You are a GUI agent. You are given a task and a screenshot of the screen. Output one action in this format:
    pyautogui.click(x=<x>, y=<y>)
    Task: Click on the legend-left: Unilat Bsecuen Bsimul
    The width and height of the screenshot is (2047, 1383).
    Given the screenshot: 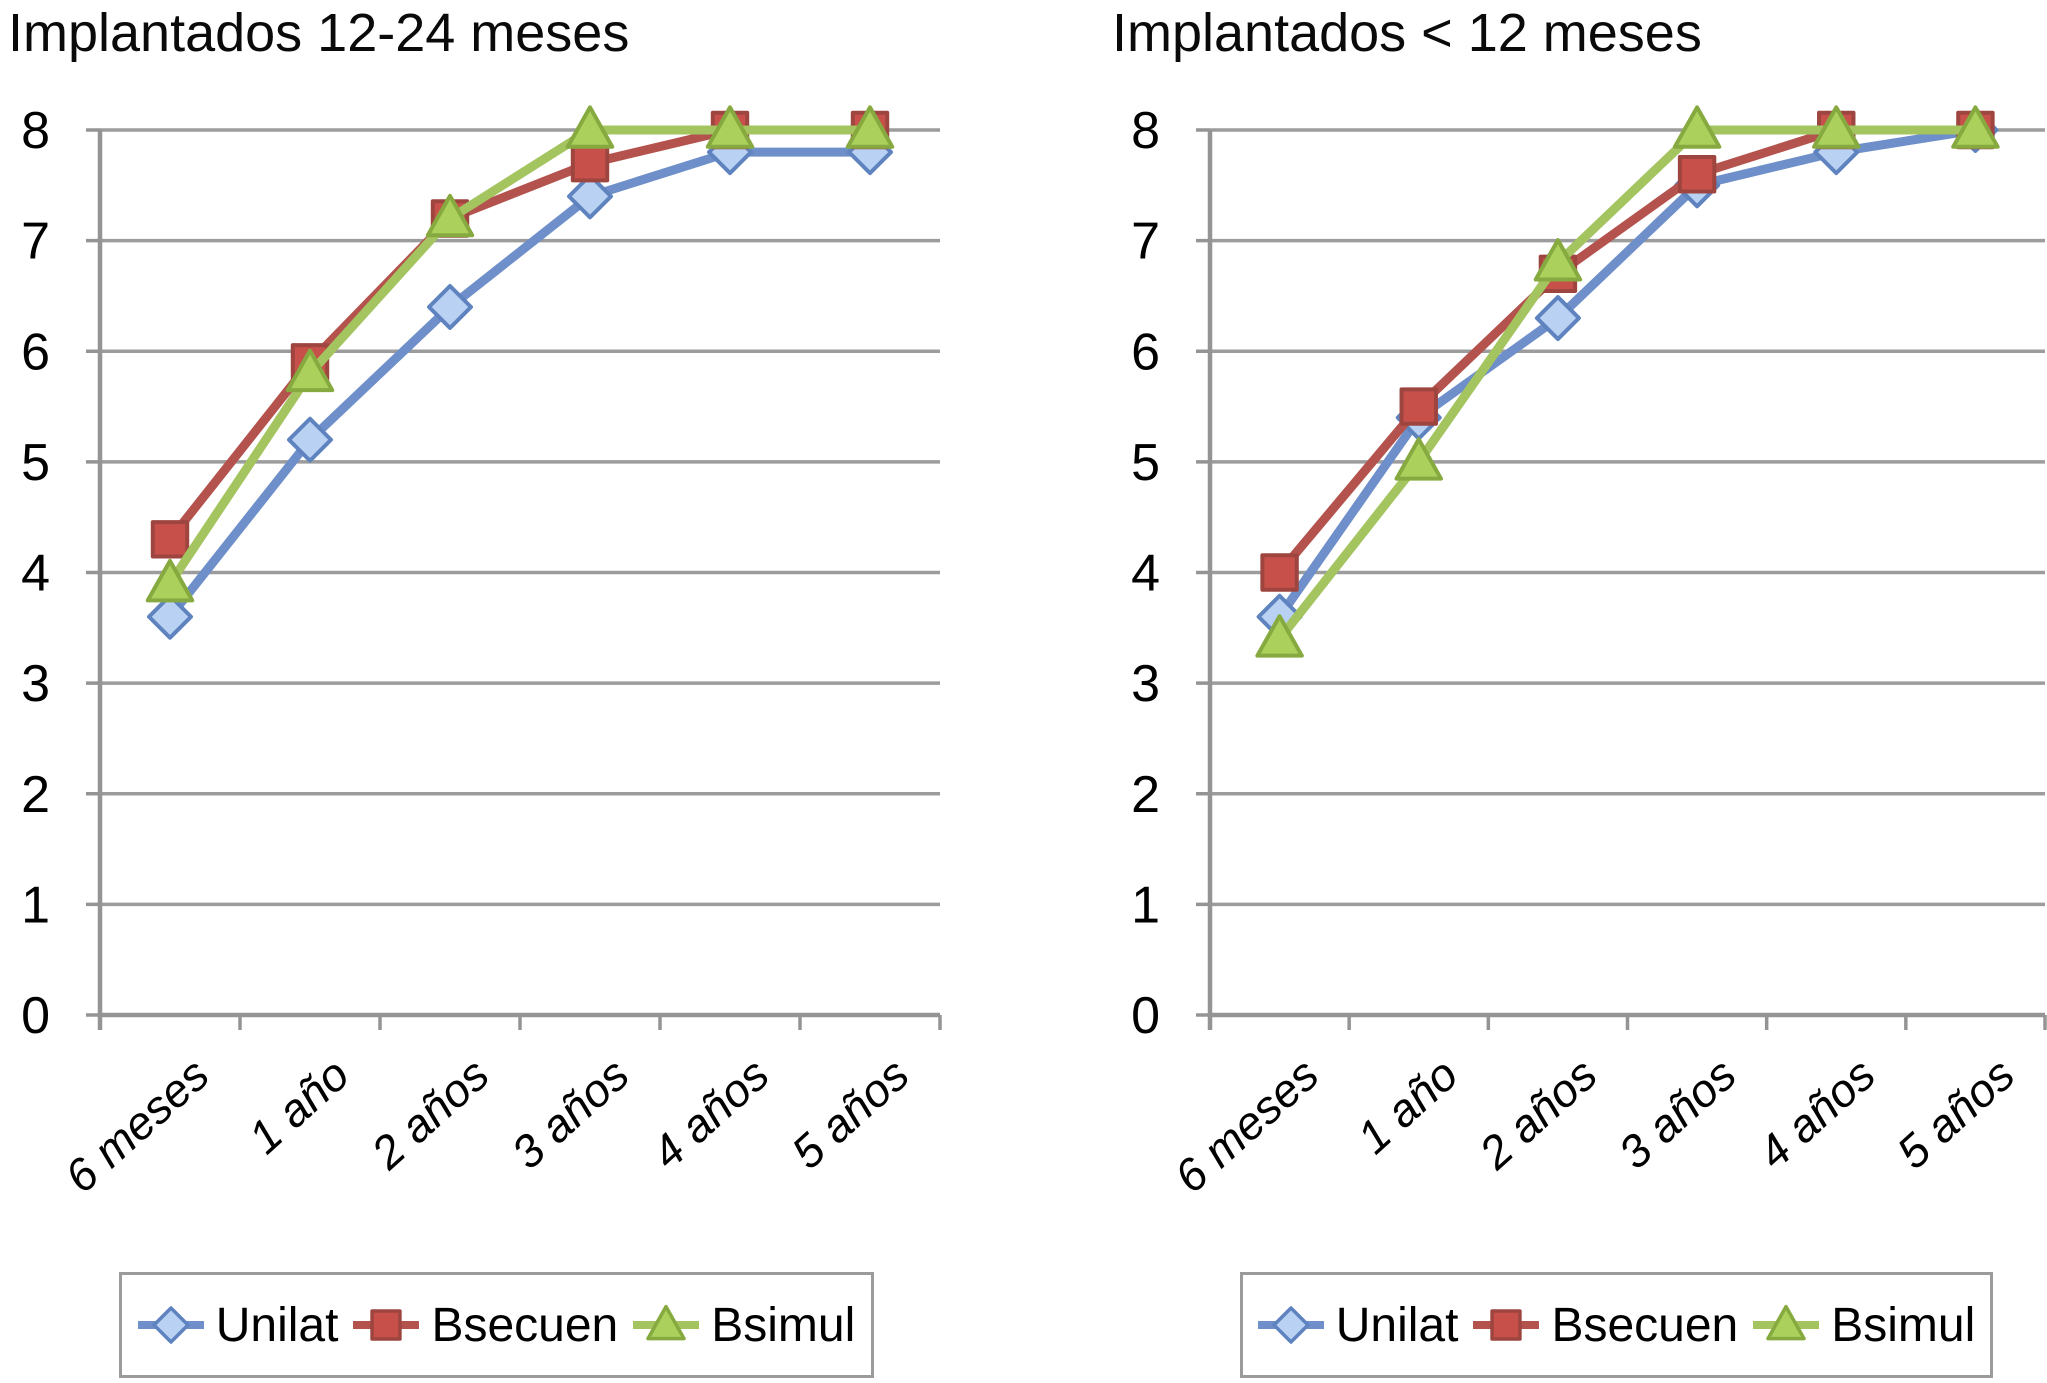 What is the action you would take?
    pyautogui.click(x=496, y=1325)
    